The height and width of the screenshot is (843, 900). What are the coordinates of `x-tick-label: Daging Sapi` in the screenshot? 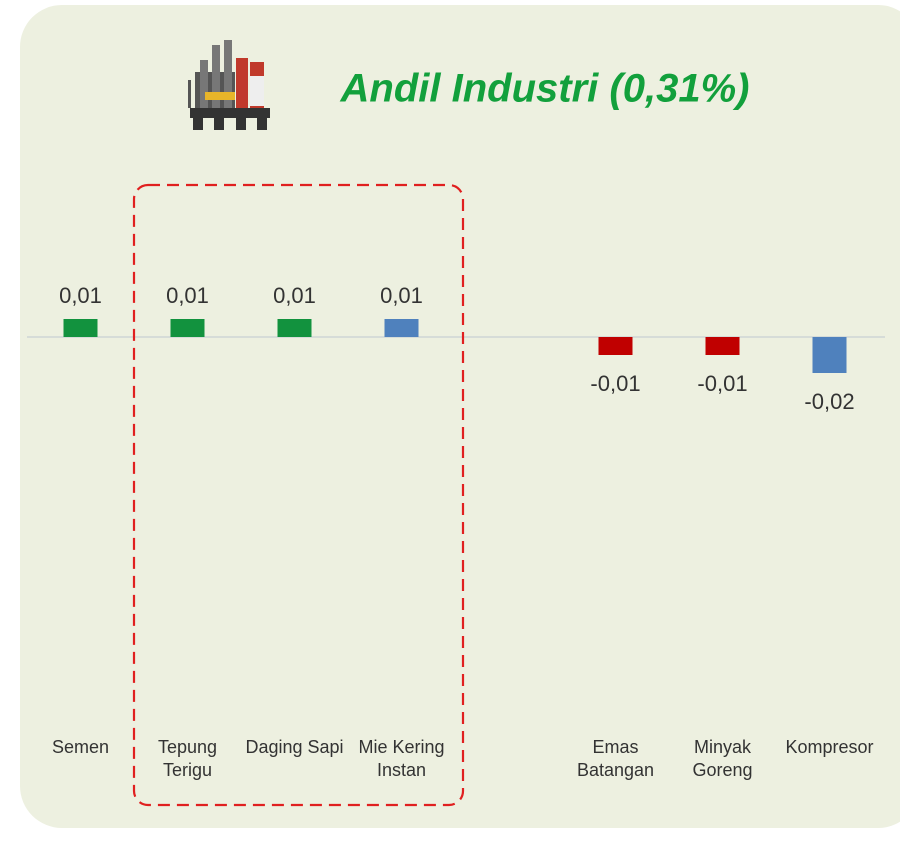 It's located at (294, 747).